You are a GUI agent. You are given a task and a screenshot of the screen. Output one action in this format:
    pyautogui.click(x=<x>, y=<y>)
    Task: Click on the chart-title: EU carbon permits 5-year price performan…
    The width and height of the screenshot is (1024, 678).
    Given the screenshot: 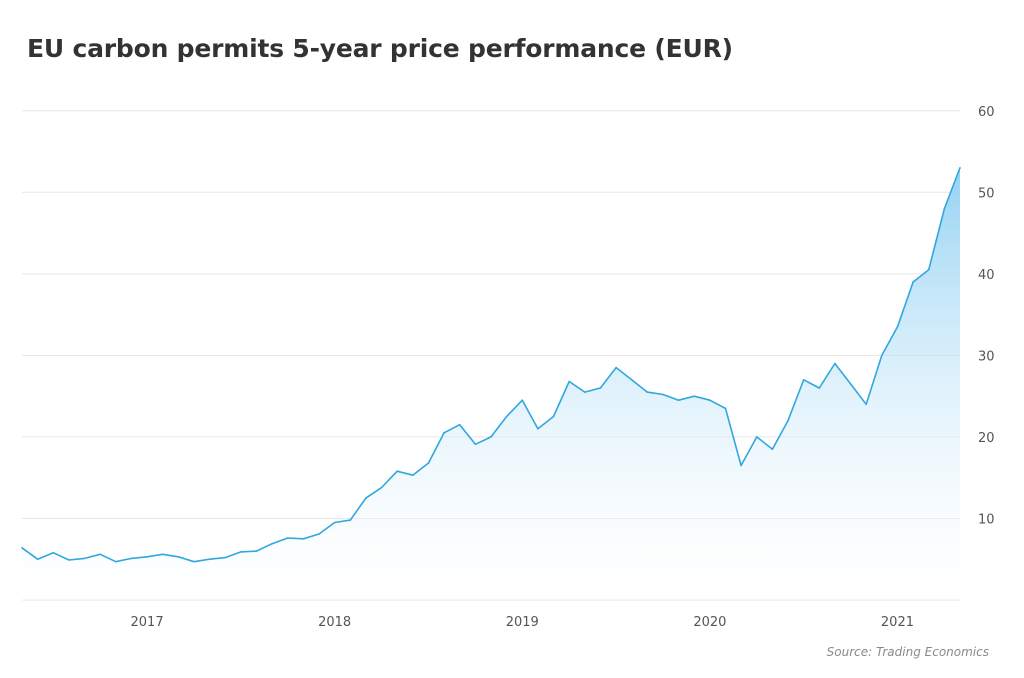 What is the action you would take?
    pyautogui.click(x=380, y=48)
    